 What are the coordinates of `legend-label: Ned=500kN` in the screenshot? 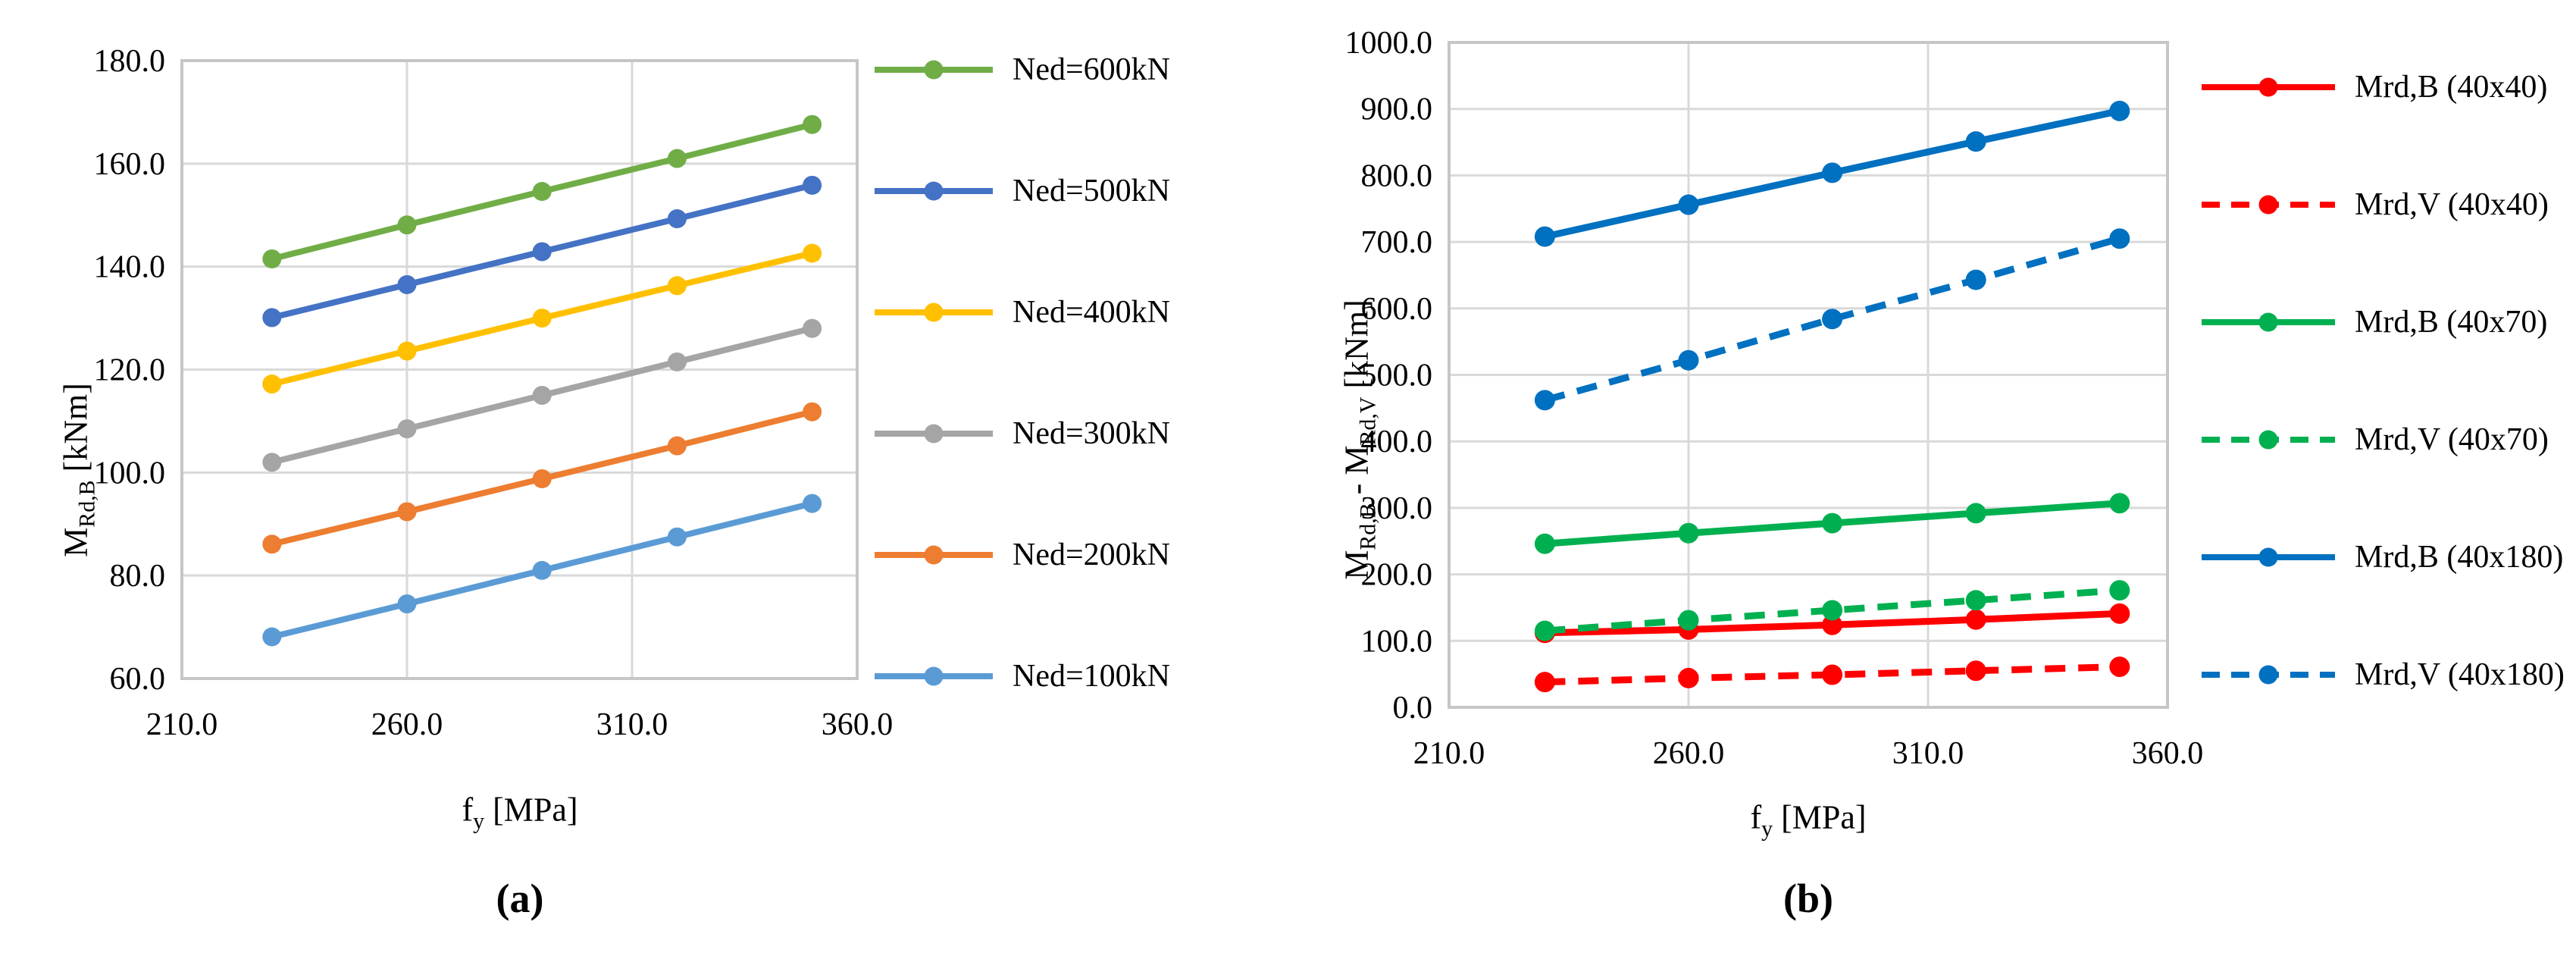 It's located at (1092, 191).